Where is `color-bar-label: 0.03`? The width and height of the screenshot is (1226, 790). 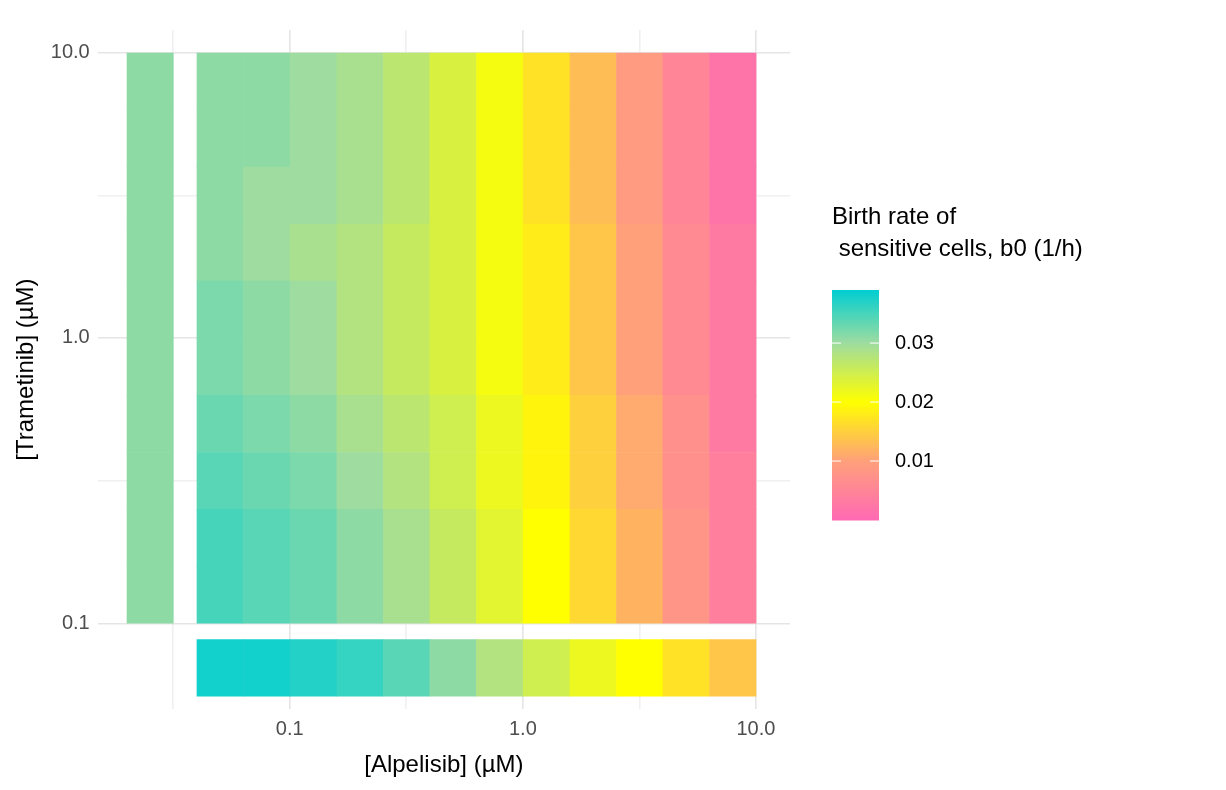 color-bar-label: 0.03 is located at coordinates (914, 341).